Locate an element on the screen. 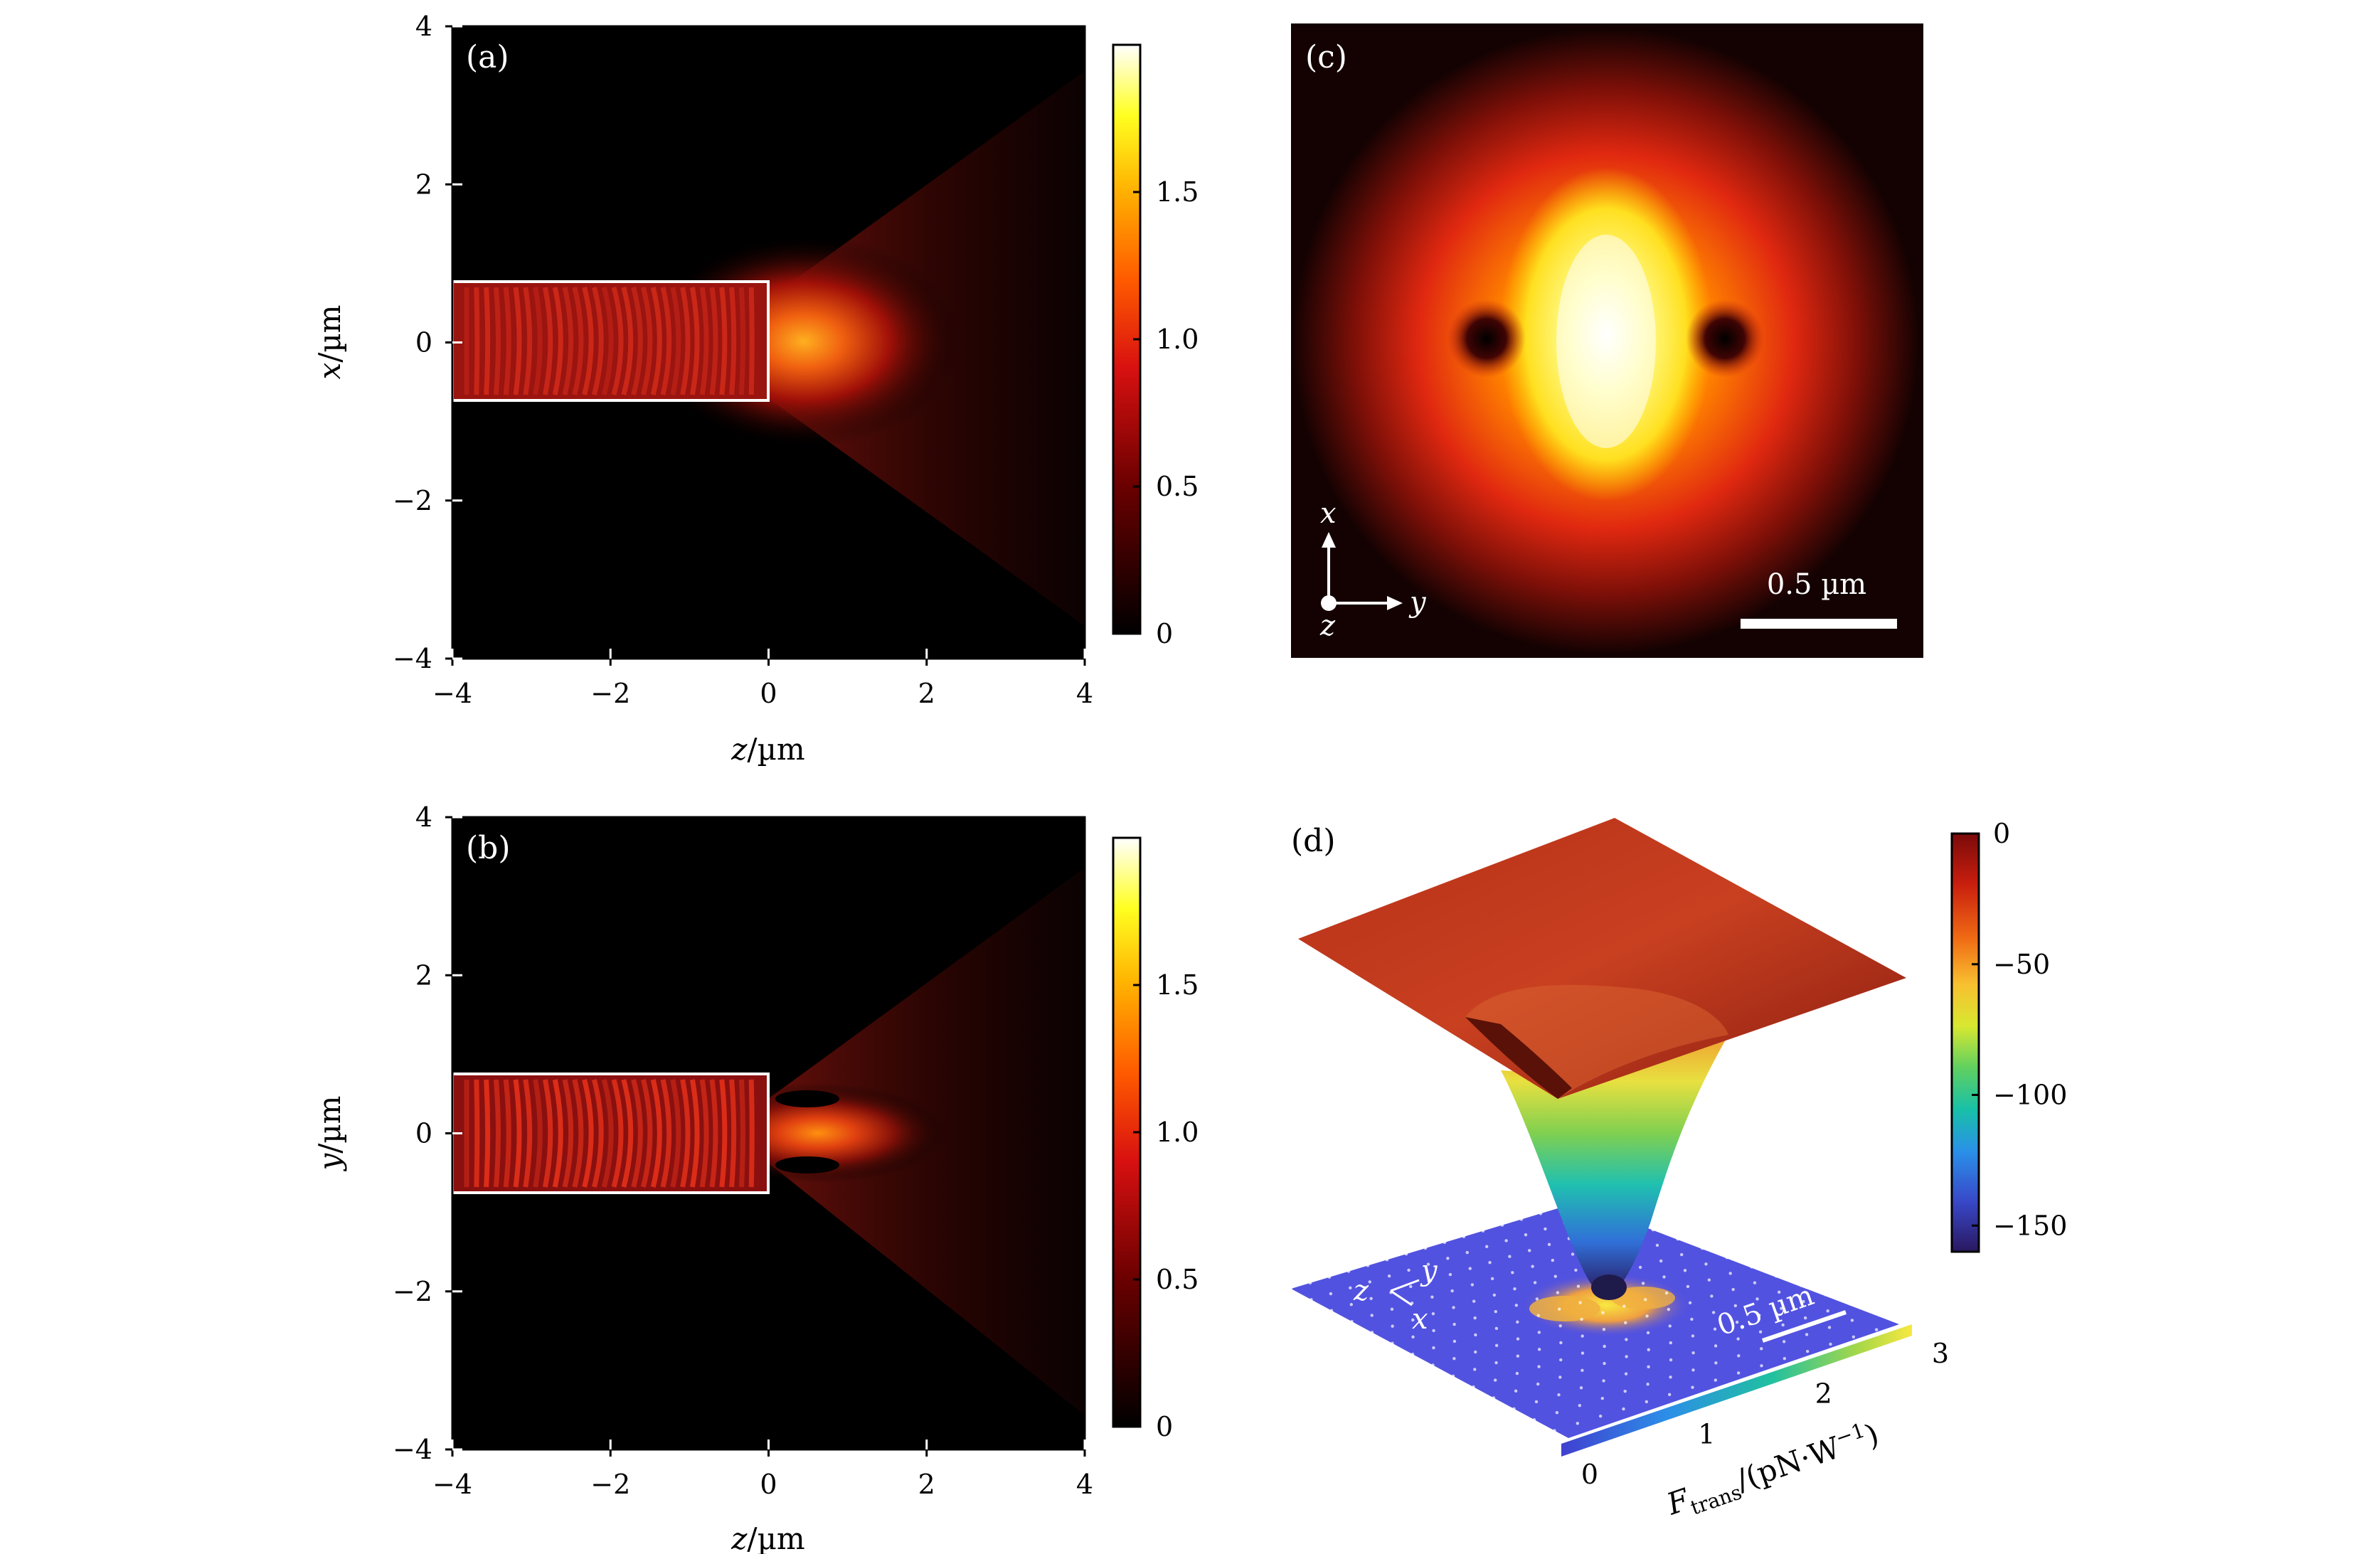 The height and width of the screenshot is (1554, 2380). panel-c-core-bright is located at coordinates (1606, 342).